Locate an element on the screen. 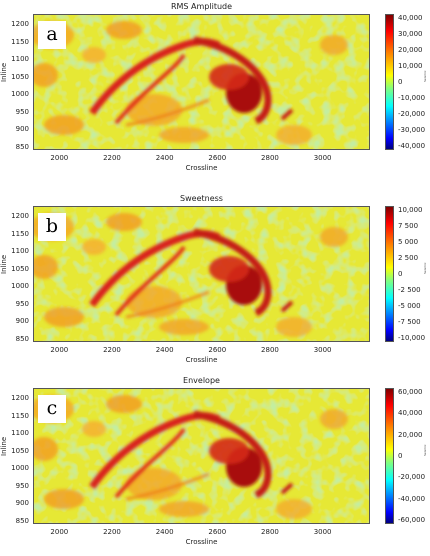 This screenshot has width=430, height=556. colorbar-tick-label: -5 000 is located at coordinates (409, 306).